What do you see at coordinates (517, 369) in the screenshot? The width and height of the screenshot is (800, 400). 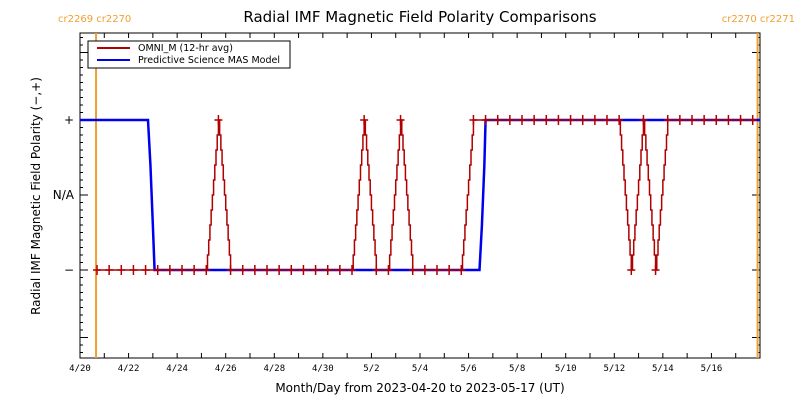 I see `x-tick-label: 5/8` at bounding box center [517, 369].